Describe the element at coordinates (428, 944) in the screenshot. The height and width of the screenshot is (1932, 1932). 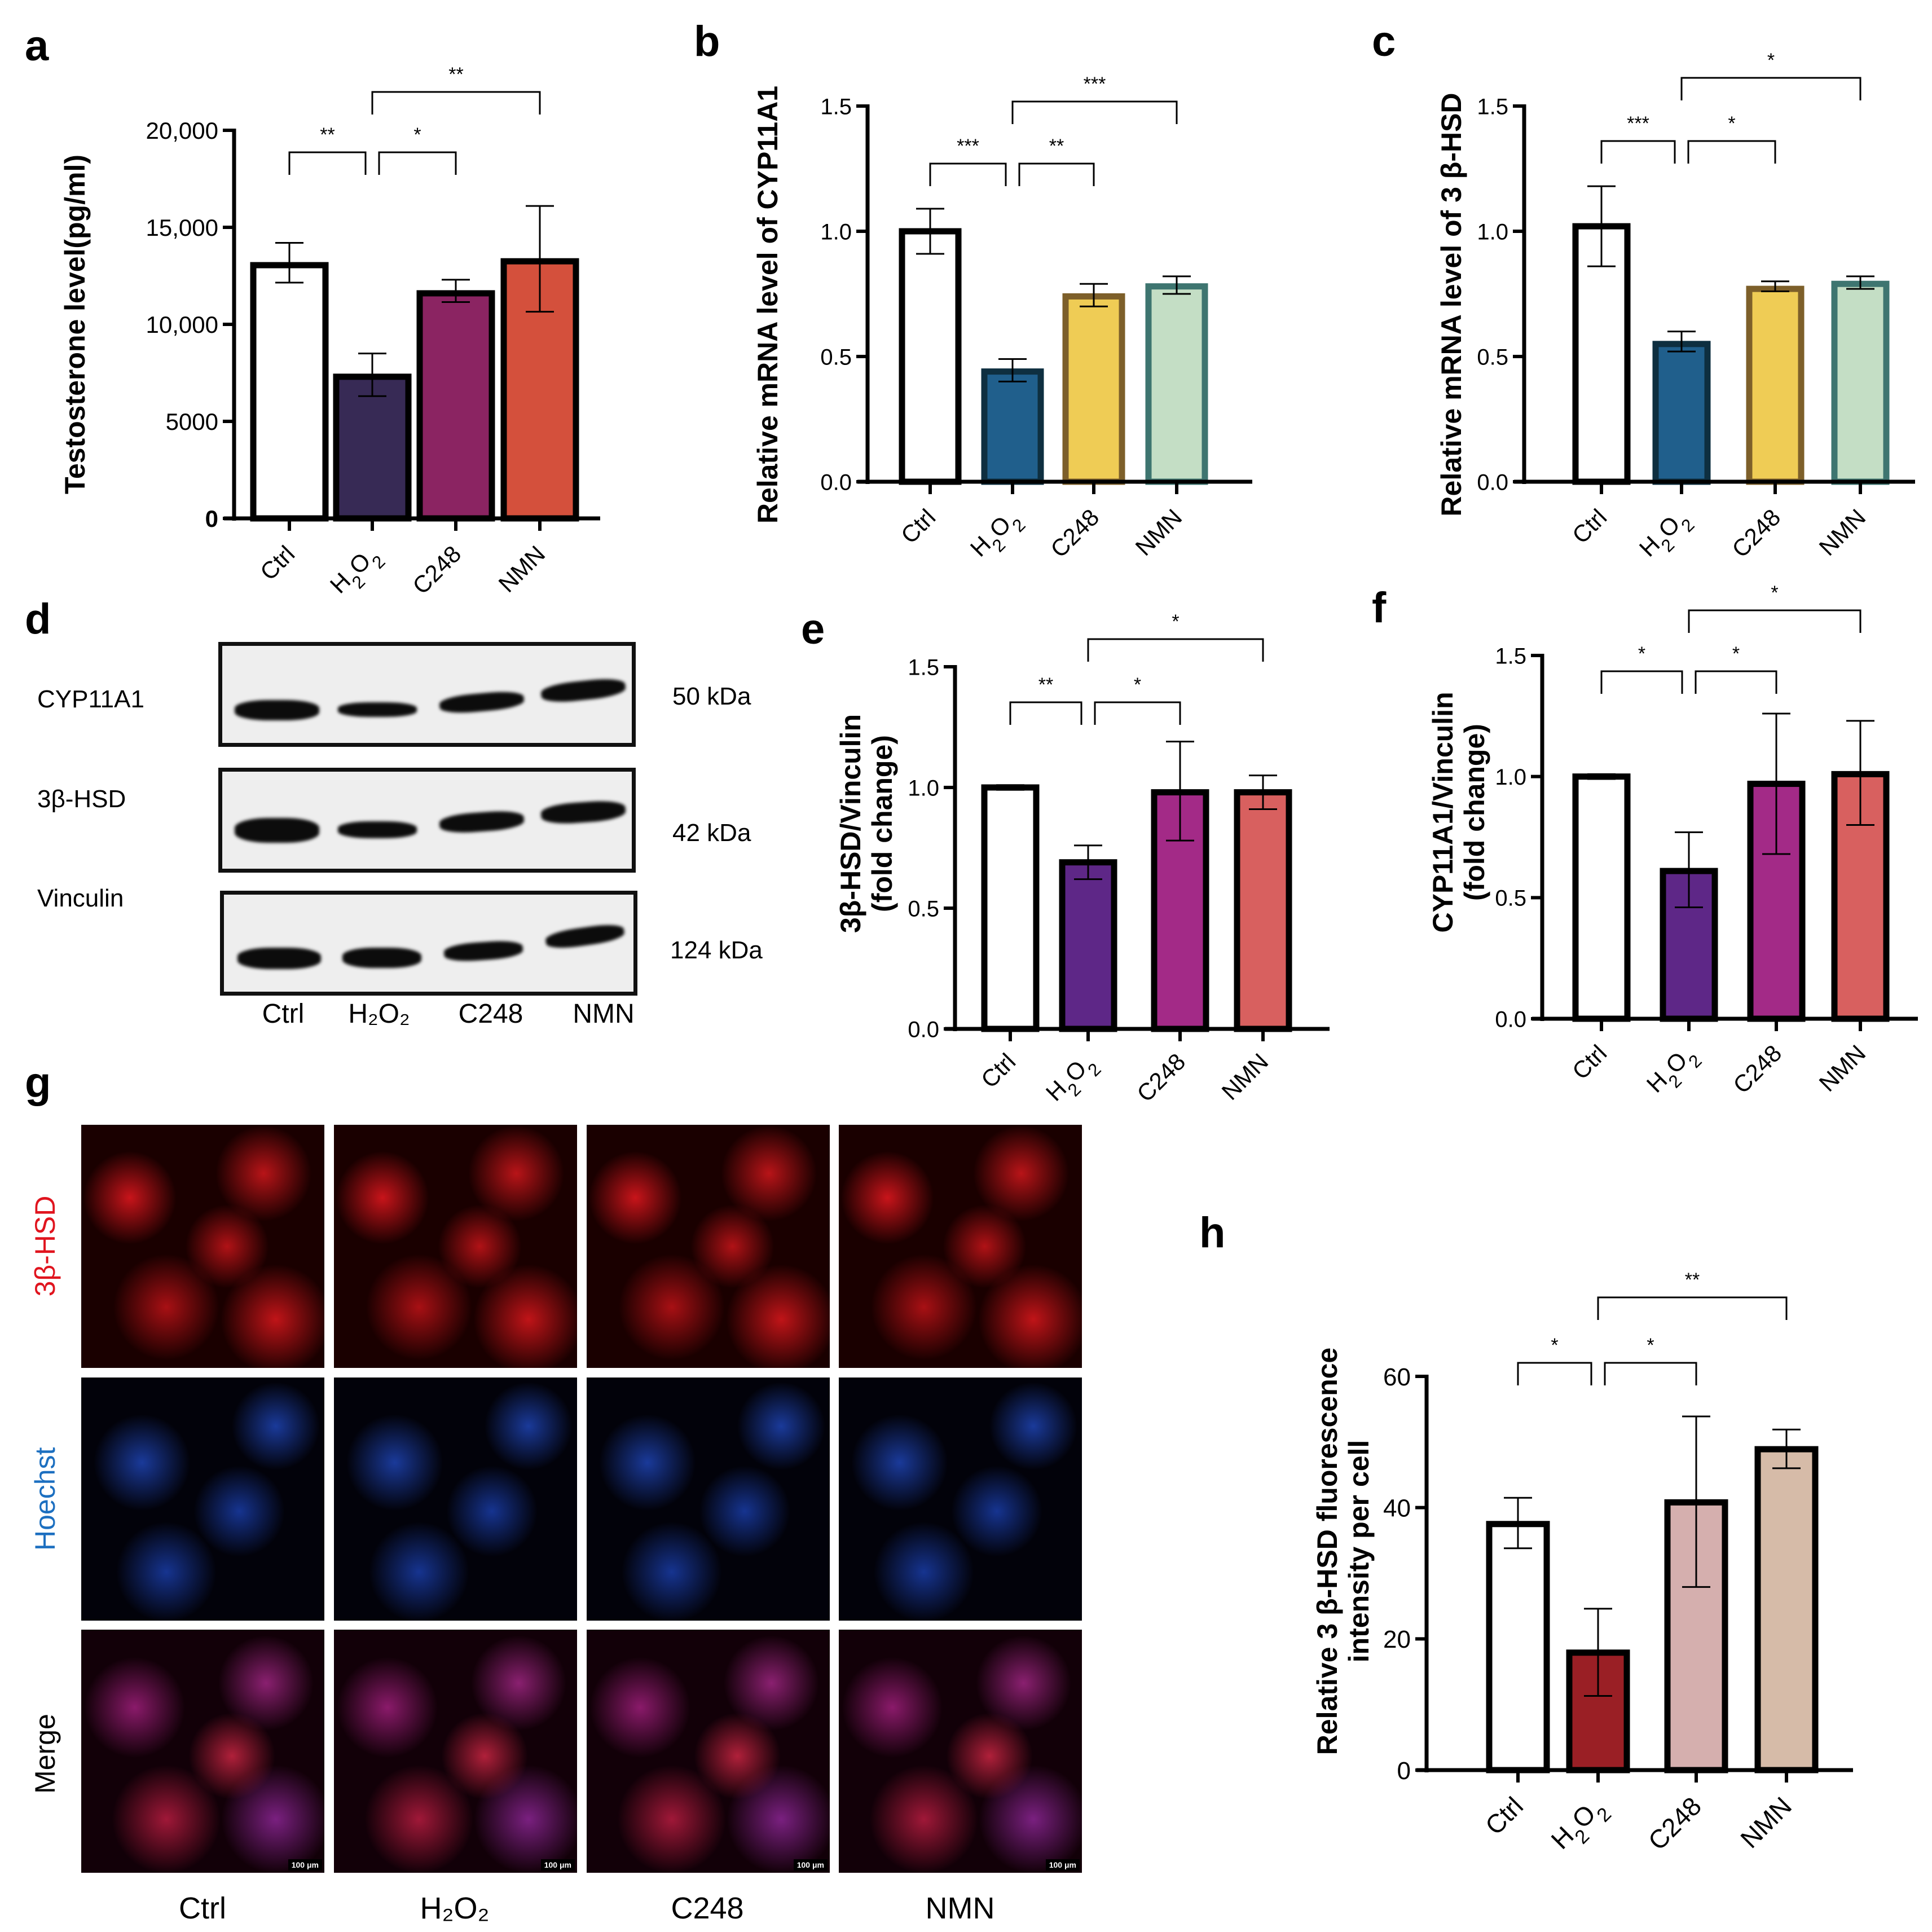
I see `blot-vinculin` at that location.